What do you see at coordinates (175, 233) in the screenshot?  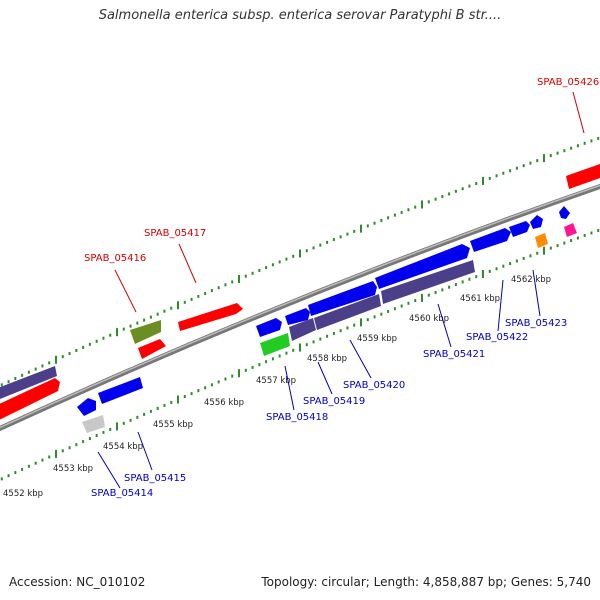 I see `gene-label: SPAB_05417` at bounding box center [175, 233].